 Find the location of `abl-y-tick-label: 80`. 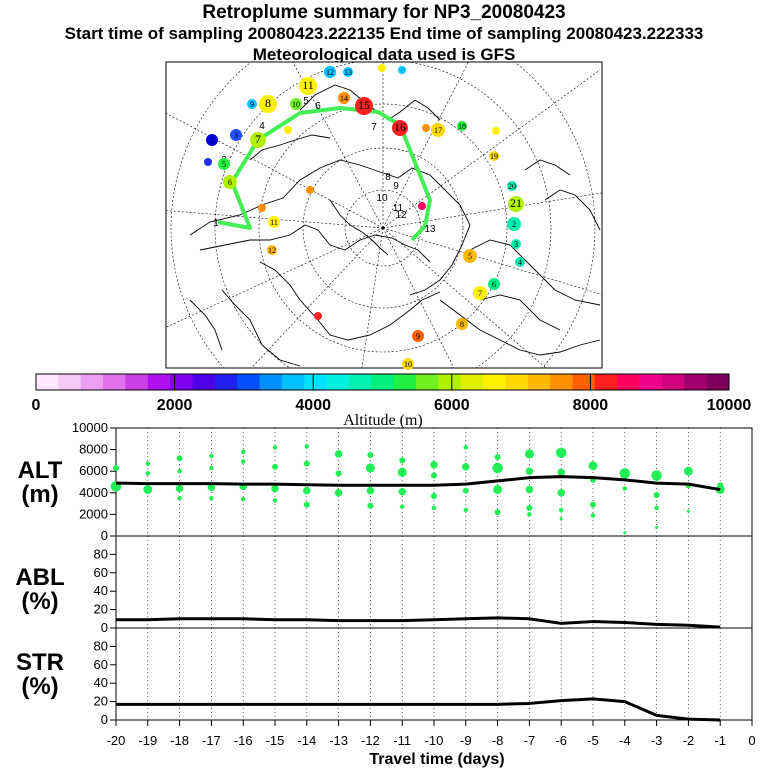

abl-y-tick-label: 80 is located at coordinates (101, 553).